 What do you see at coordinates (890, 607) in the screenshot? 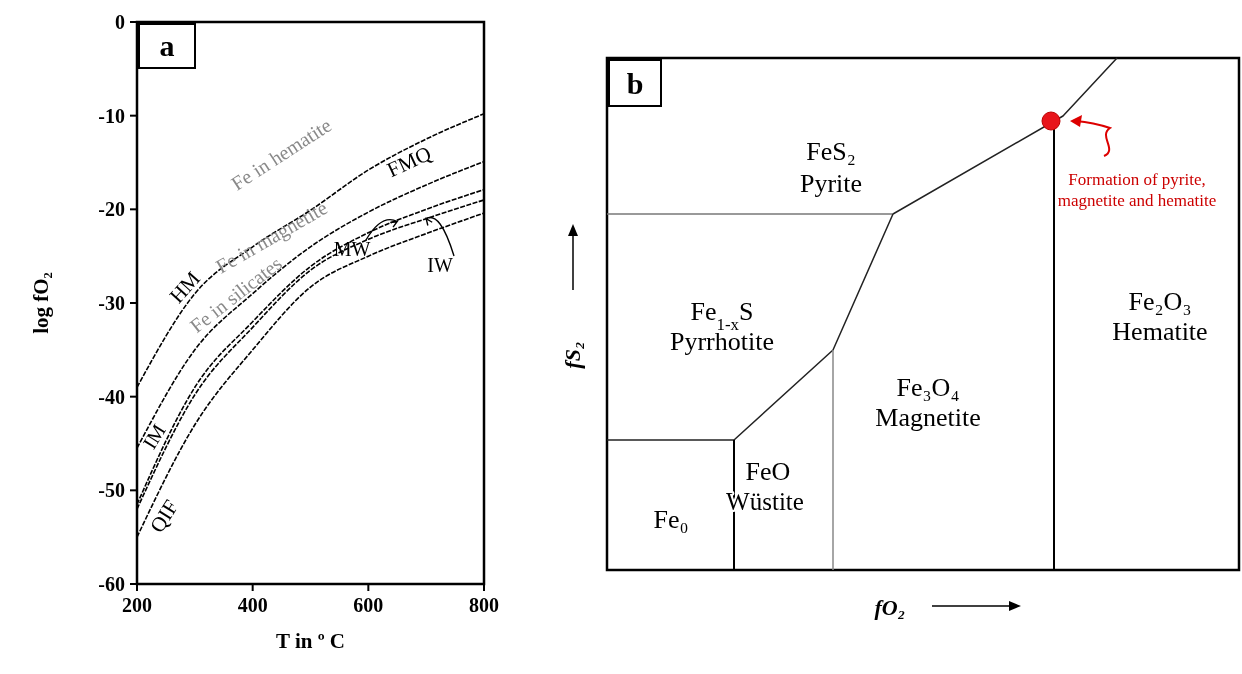
I see `text: fO₂` at bounding box center [890, 607].